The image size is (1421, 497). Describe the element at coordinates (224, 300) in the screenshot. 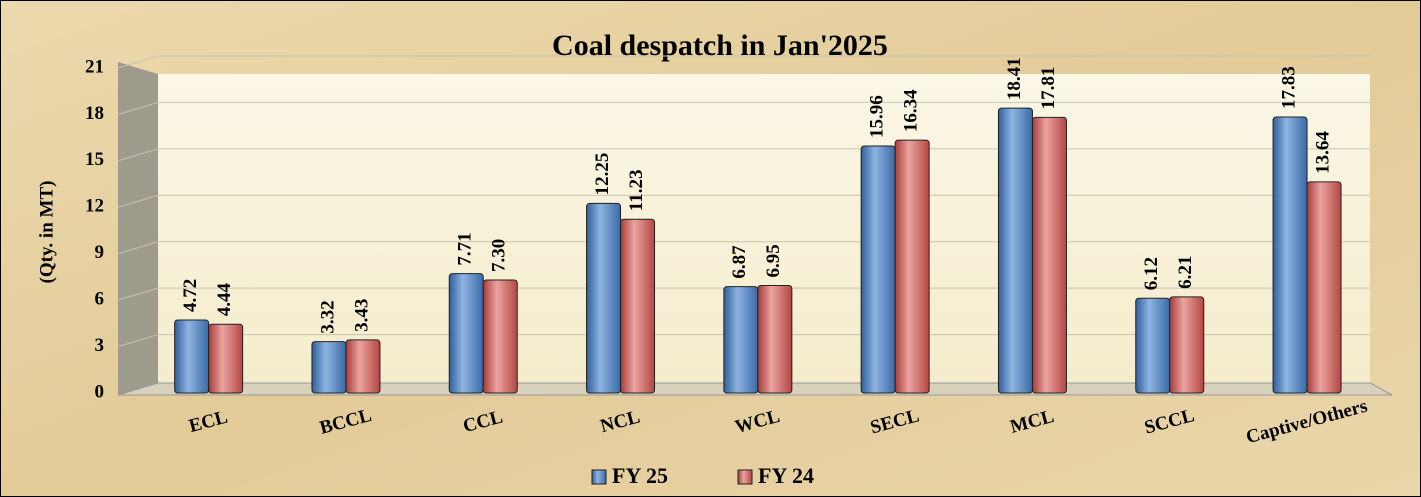

I see `value-label: 4.44` at that location.